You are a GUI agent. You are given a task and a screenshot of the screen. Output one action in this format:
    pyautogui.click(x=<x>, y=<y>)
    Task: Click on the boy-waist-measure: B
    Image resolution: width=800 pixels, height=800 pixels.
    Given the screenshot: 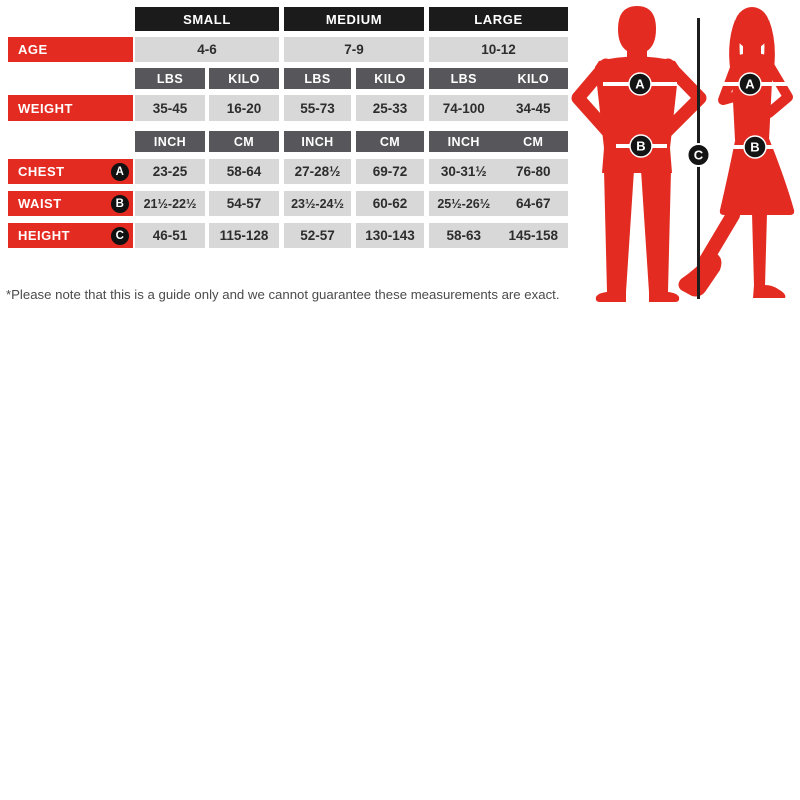 What is the action you would take?
    pyautogui.click(x=641, y=146)
    